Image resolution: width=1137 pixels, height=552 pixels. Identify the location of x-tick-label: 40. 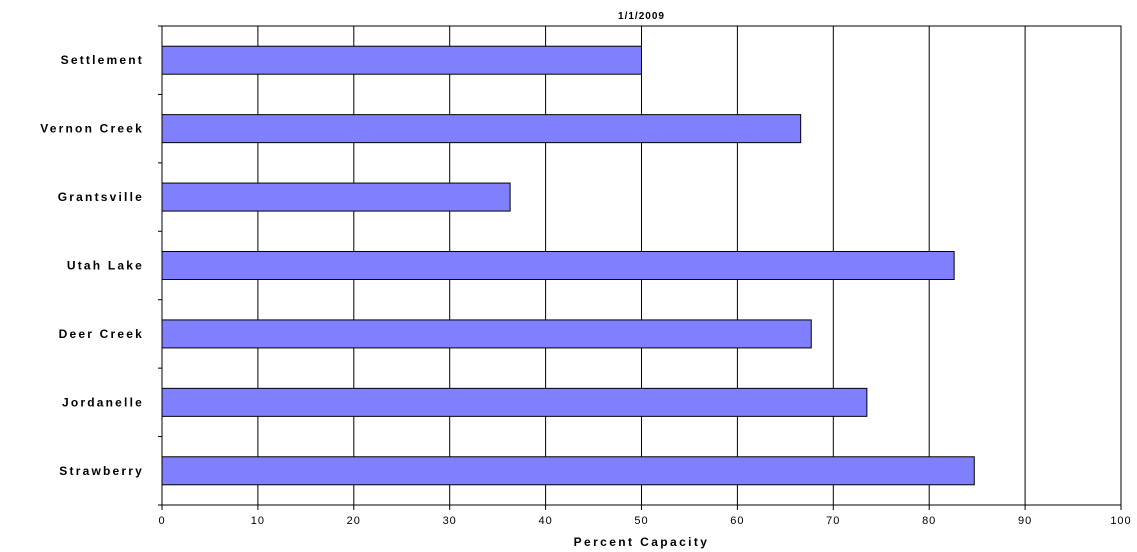
(545, 521).